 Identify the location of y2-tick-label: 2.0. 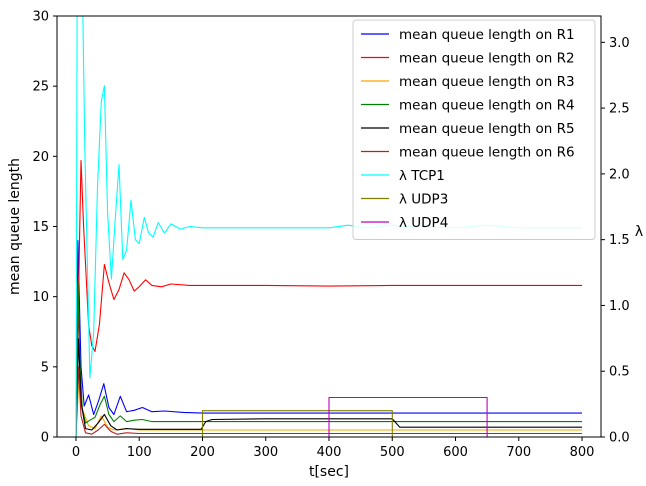
(619, 174).